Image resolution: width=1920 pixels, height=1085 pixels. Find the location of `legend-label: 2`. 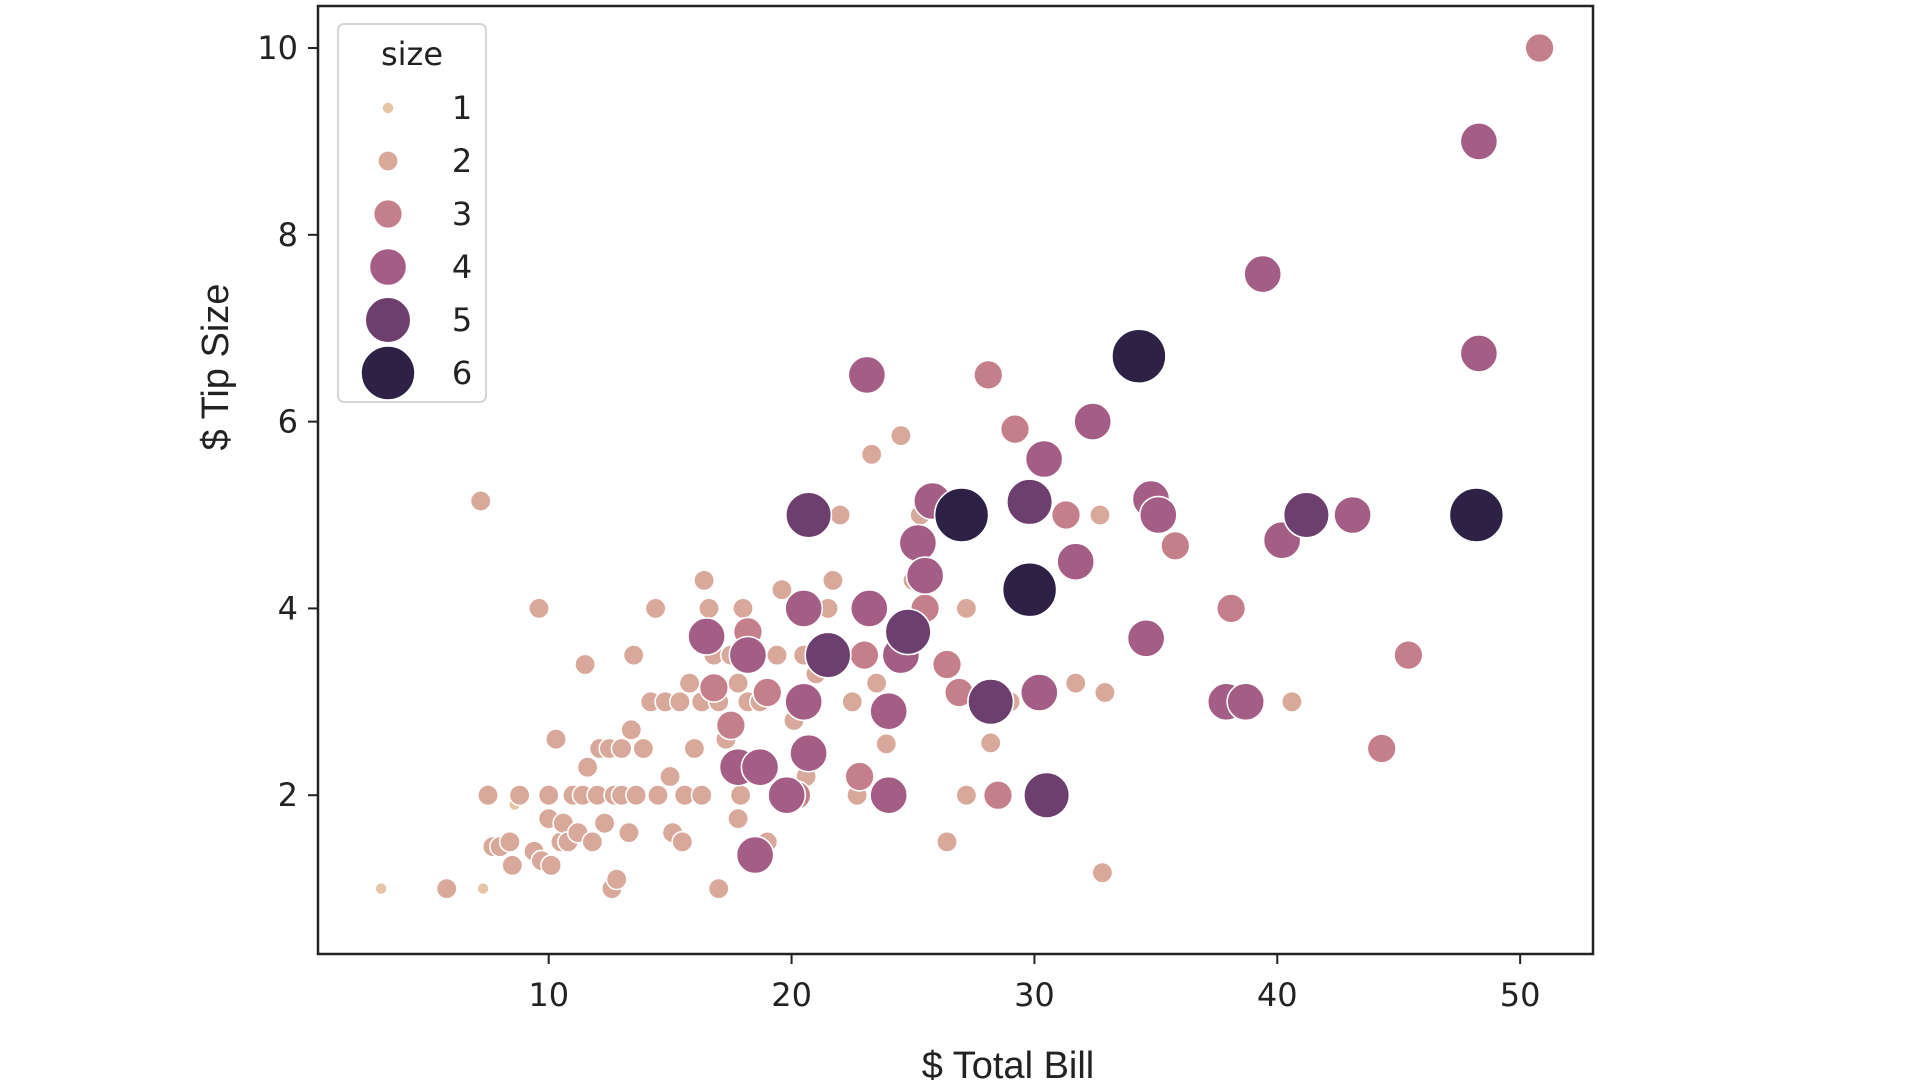

legend-label: 2 is located at coordinates (462, 161).